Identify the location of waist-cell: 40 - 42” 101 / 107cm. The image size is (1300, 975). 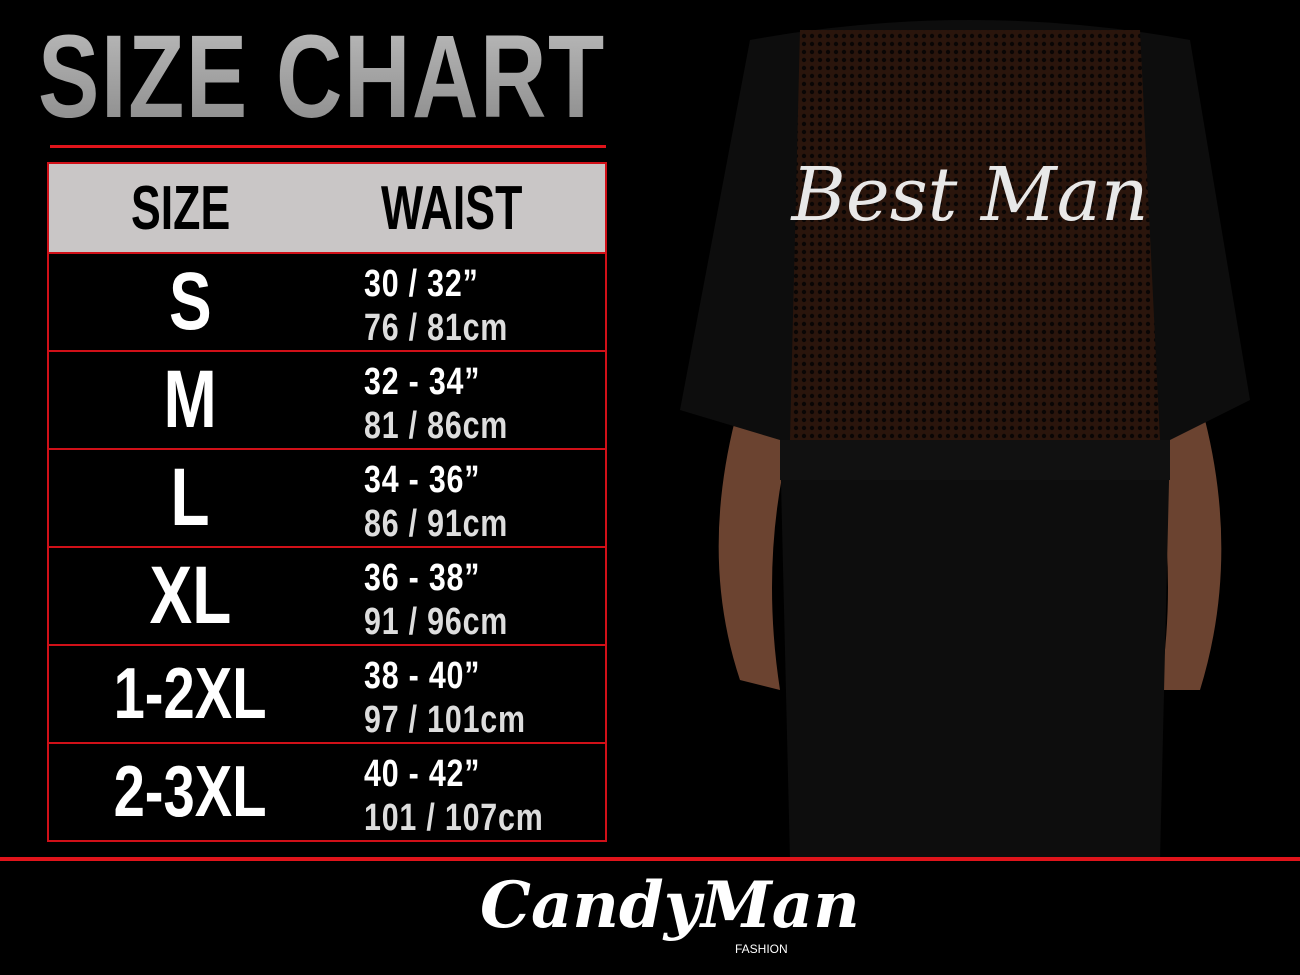
(454, 796).